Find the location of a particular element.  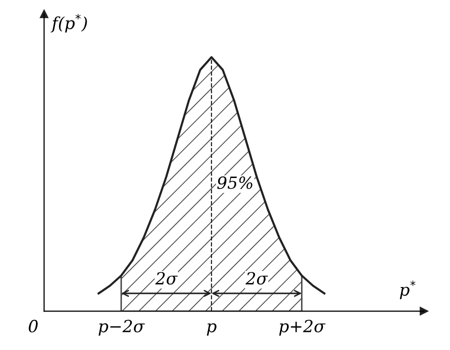

annotation: 95% is located at coordinates (234, 182).